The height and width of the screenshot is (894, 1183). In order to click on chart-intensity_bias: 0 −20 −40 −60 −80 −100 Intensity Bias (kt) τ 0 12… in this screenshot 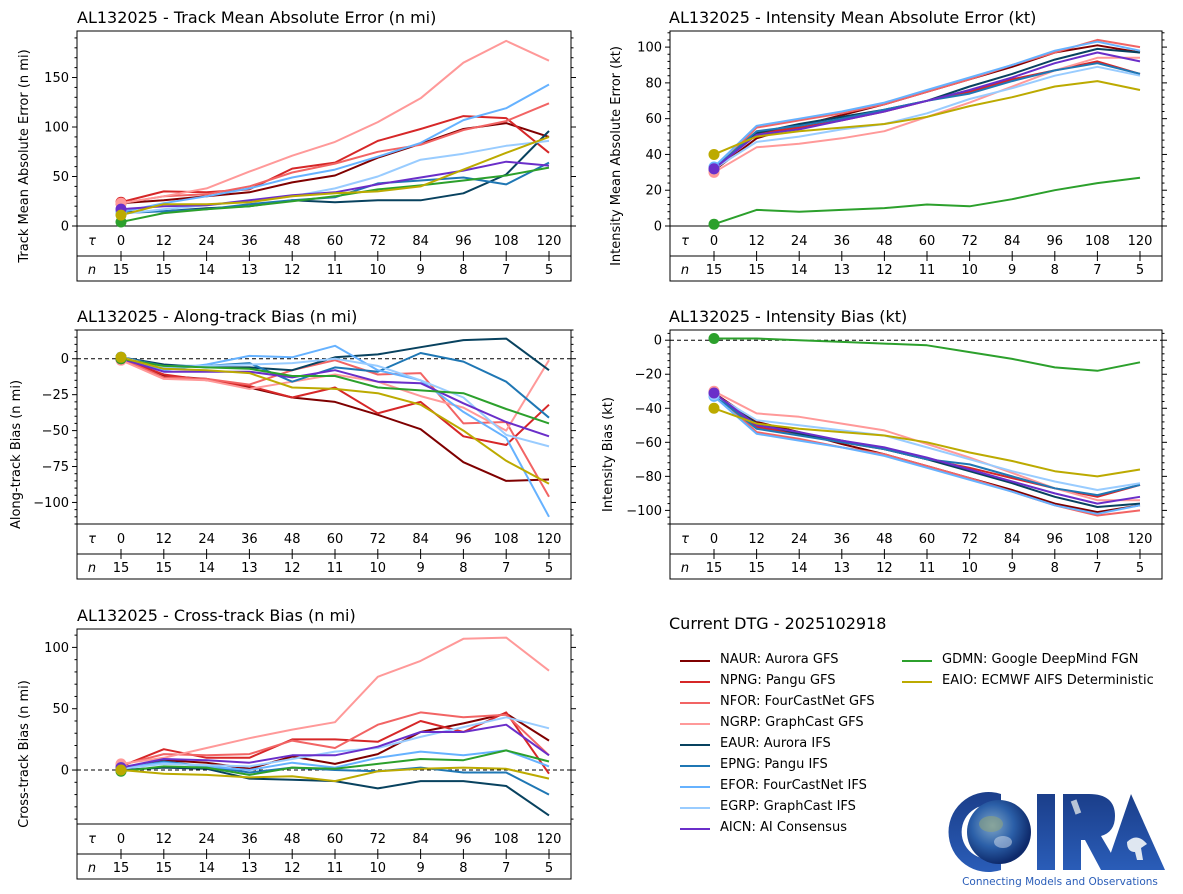, I will do `click(884, 454)`.